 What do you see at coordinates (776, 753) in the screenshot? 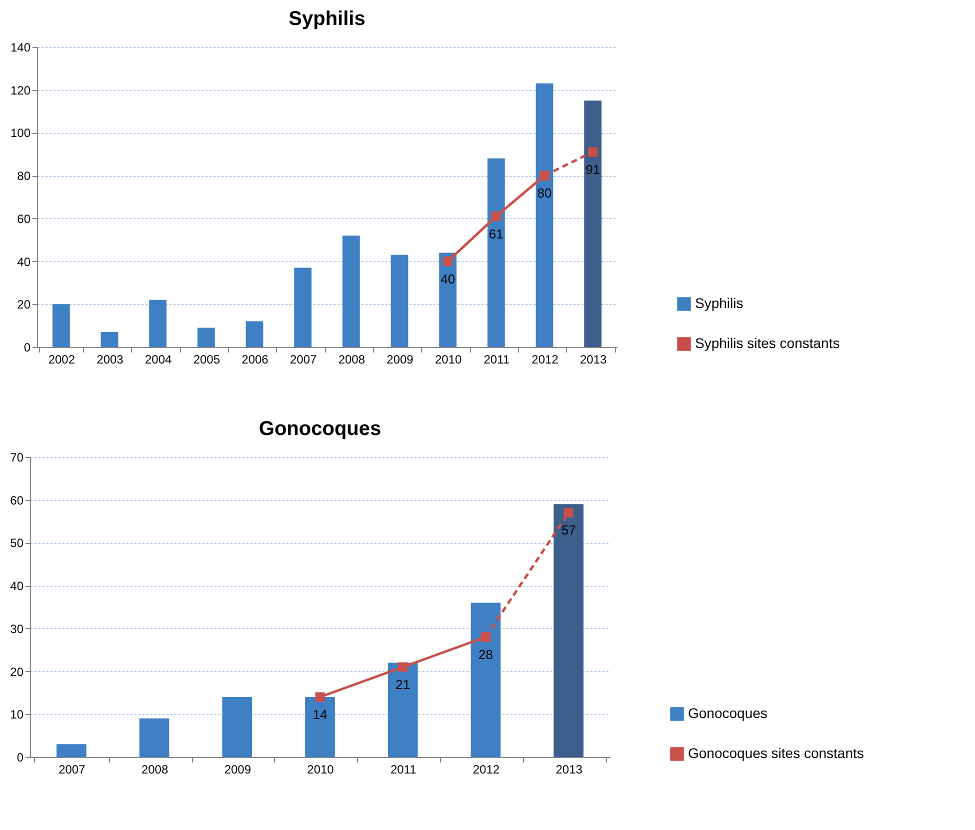
I see `legend-label: Gonocoques sites constants` at bounding box center [776, 753].